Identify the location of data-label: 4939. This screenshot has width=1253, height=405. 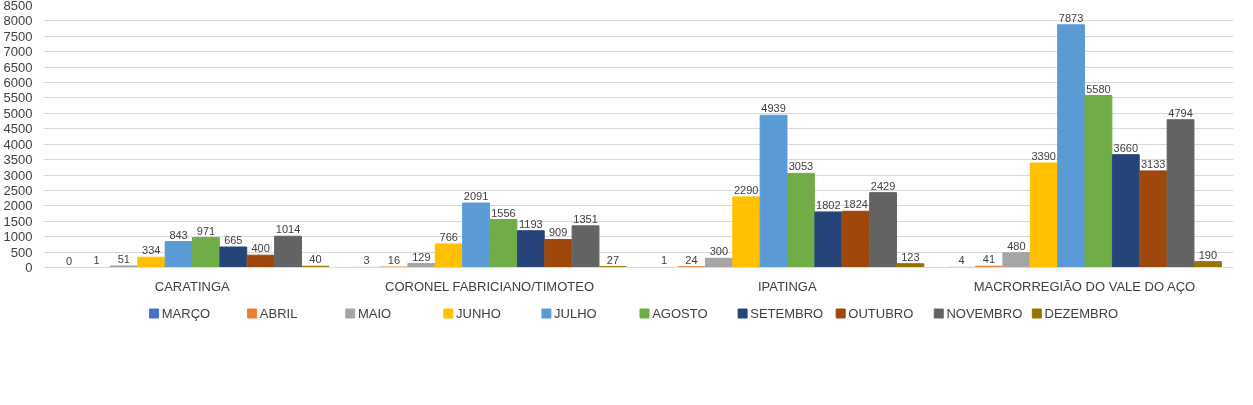
(773, 108).